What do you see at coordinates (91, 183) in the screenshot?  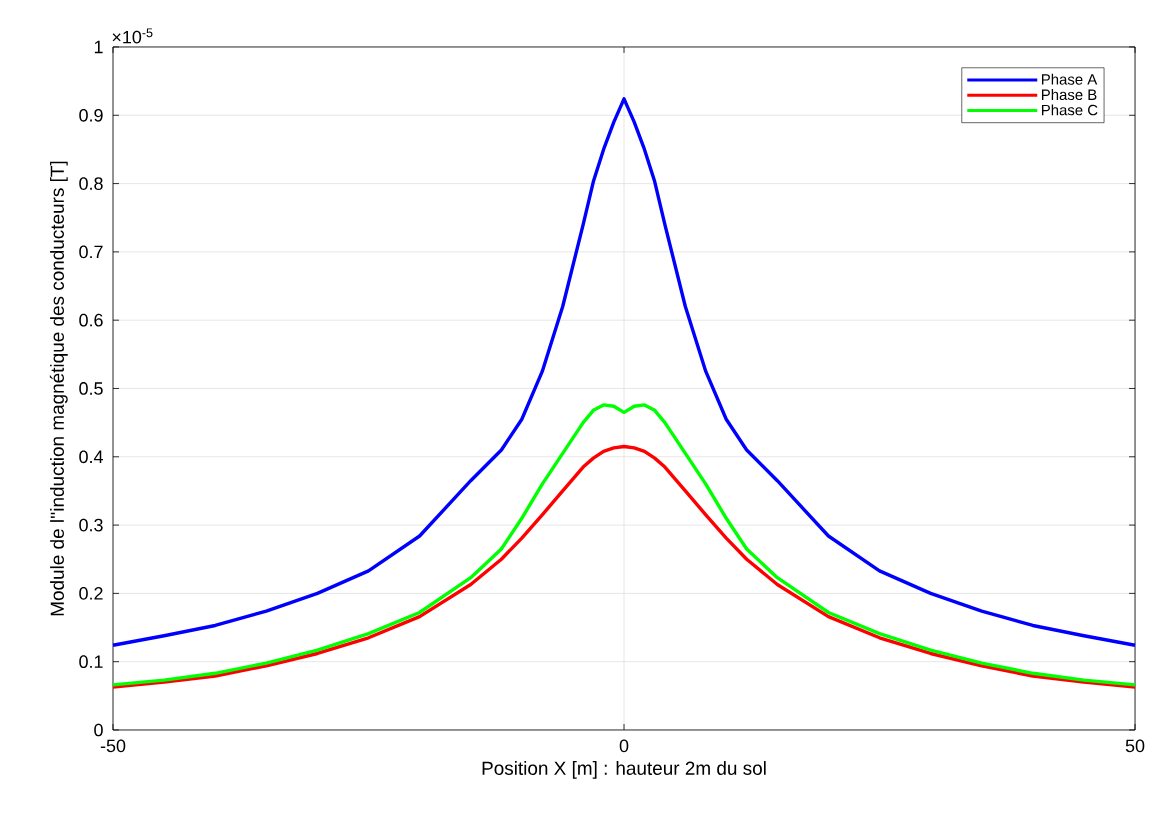 I see `y-tick-label: 0.8` at bounding box center [91, 183].